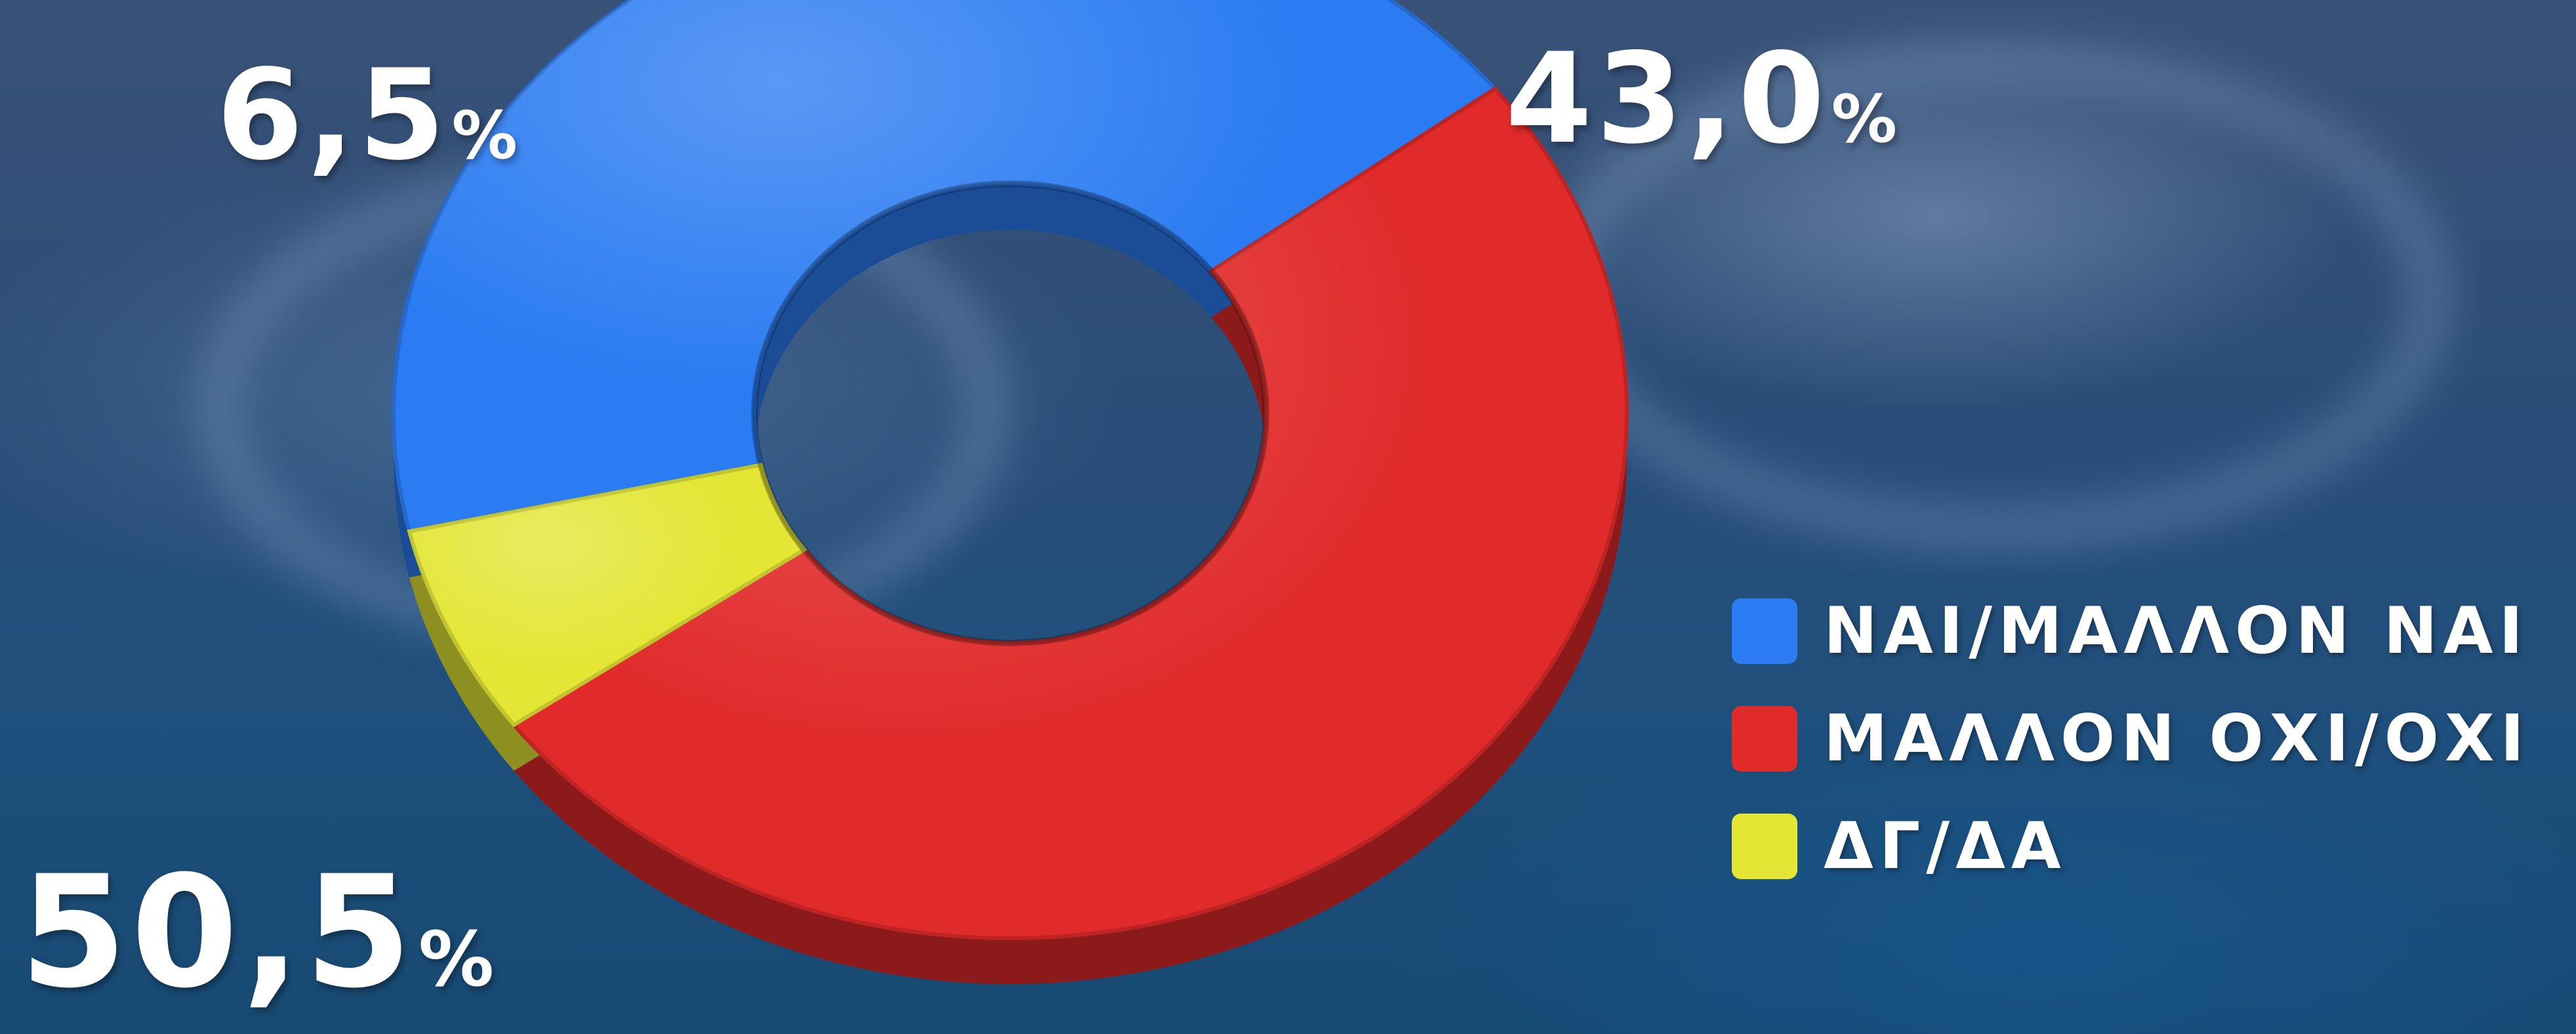 The image size is (2576, 1034). I want to click on legend-item-dg-da: ΔΓ/ΔΑ, so click(2131, 847).